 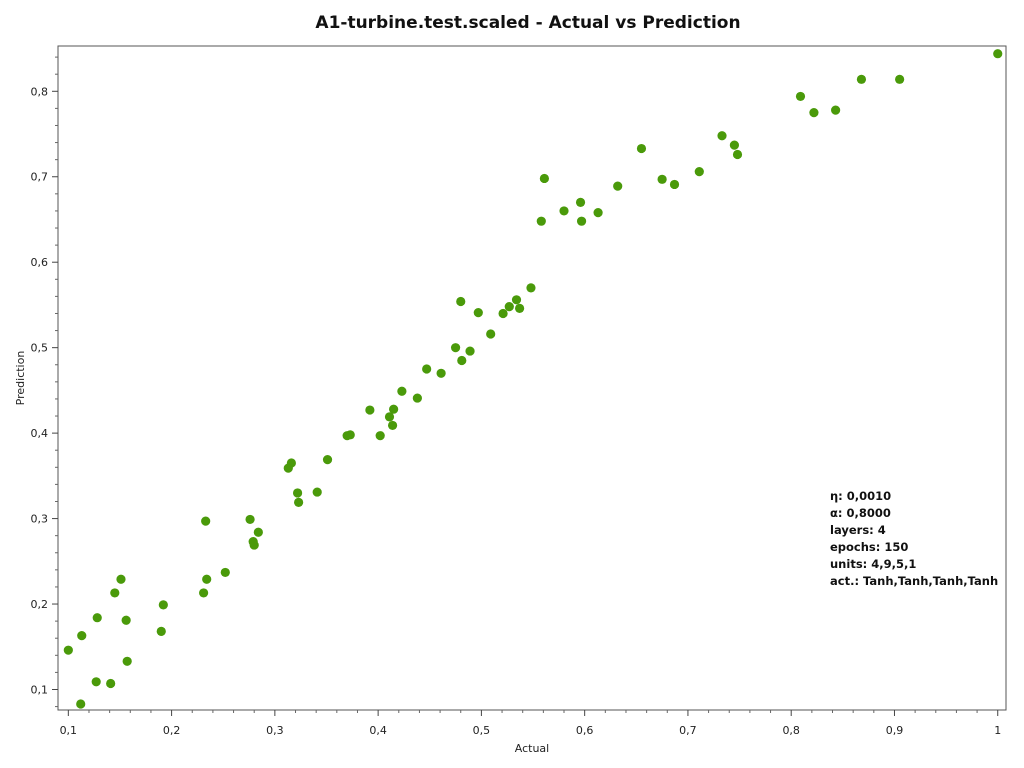 What do you see at coordinates (40, 604) in the screenshot?
I see `y-tick-label: 0,2` at bounding box center [40, 604].